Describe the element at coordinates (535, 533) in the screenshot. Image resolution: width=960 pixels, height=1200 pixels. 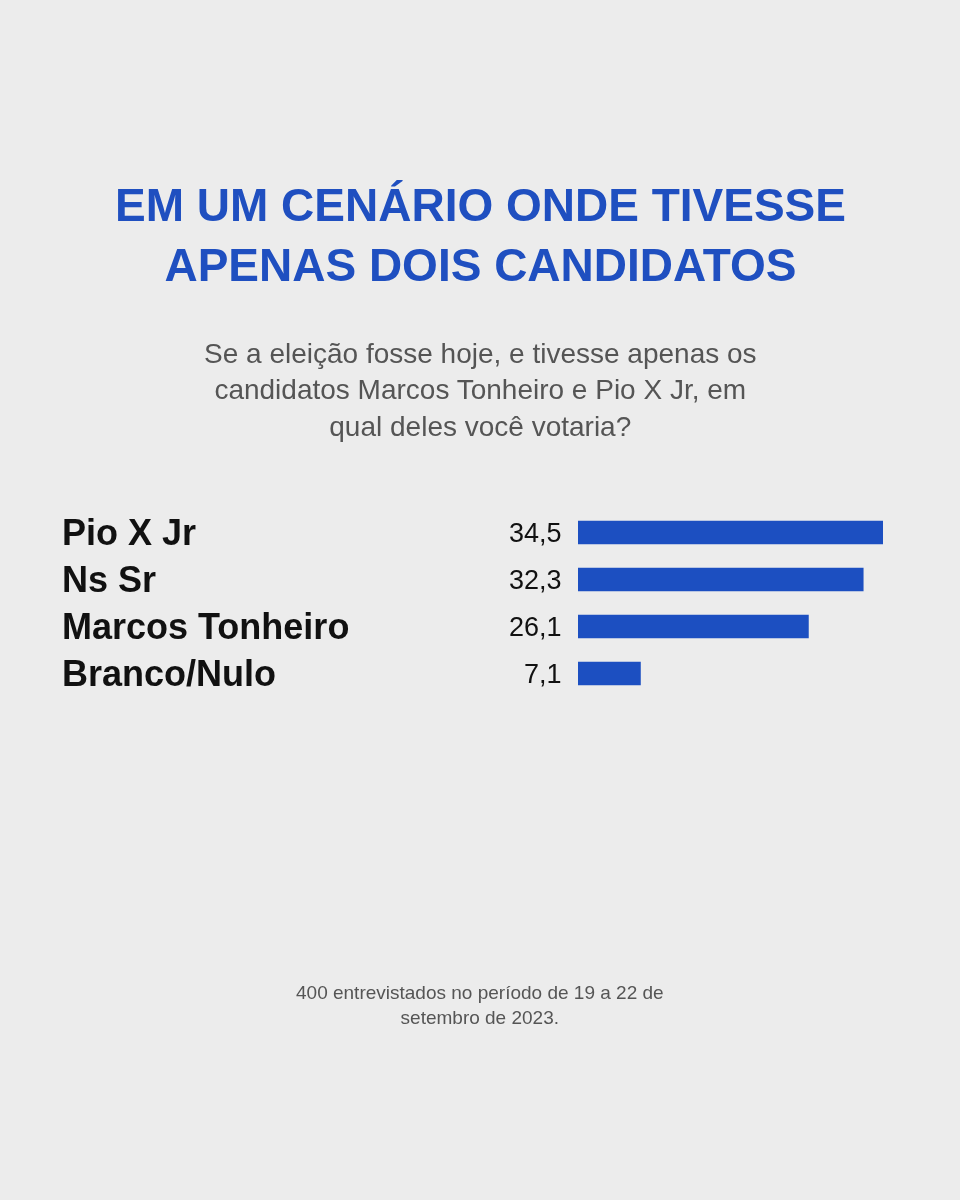
I see `data-label: 34,5` at that location.